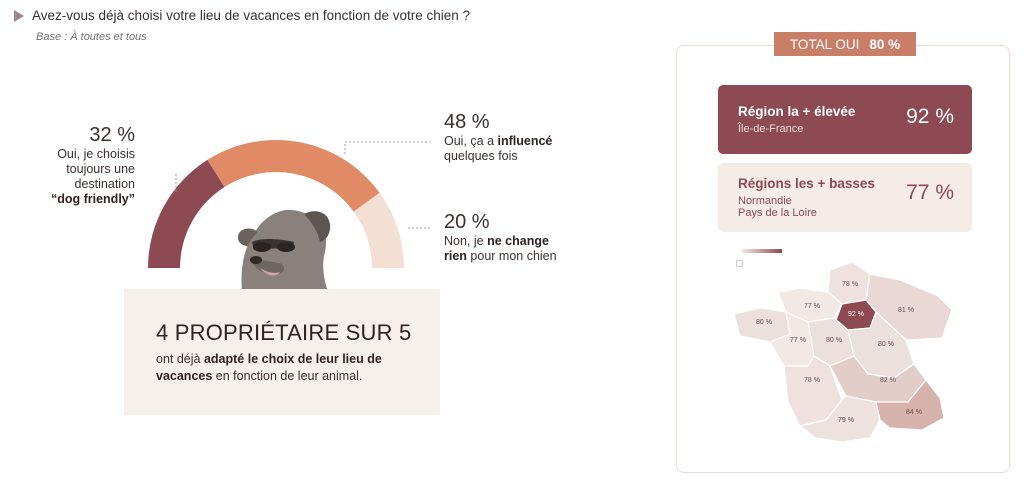 This screenshot has height=481, width=1024. I want to click on map-label-ile-de-france: 92 %, so click(856, 314).